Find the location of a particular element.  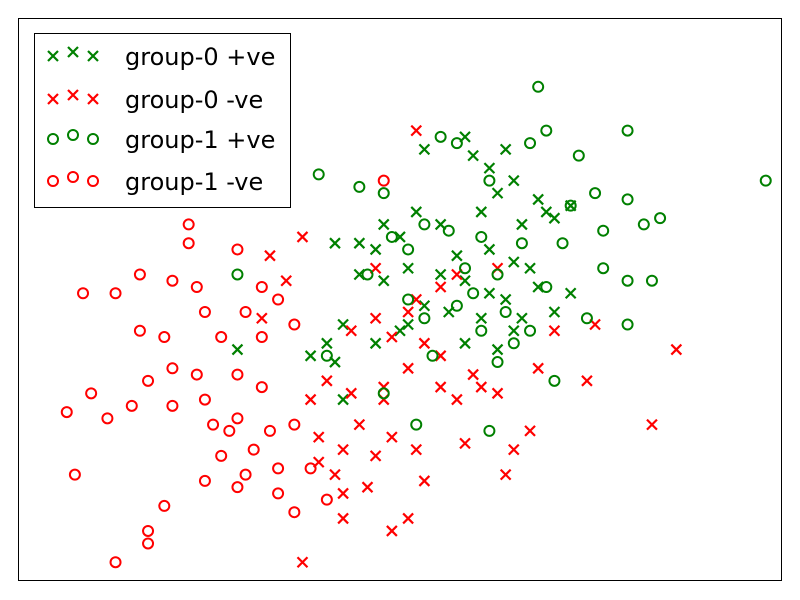

legend-label-group-1-pos: group-1 +ve is located at coordinates (200, 140).